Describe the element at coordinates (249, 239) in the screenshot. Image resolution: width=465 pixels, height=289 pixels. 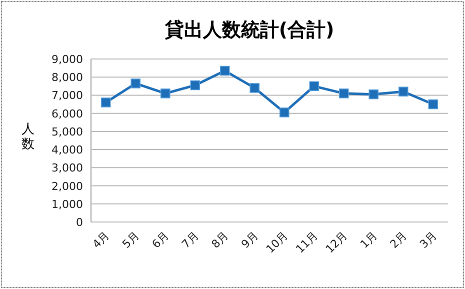
I see `x-tick-label: 9月` at that location.